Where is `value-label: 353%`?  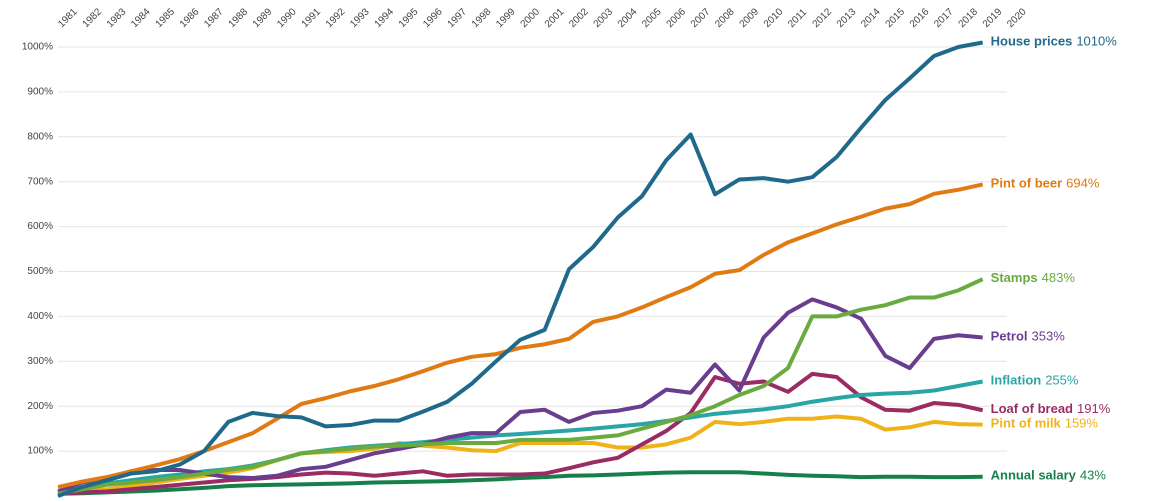 value-label: 353% is located at coordinates (1049, 336).